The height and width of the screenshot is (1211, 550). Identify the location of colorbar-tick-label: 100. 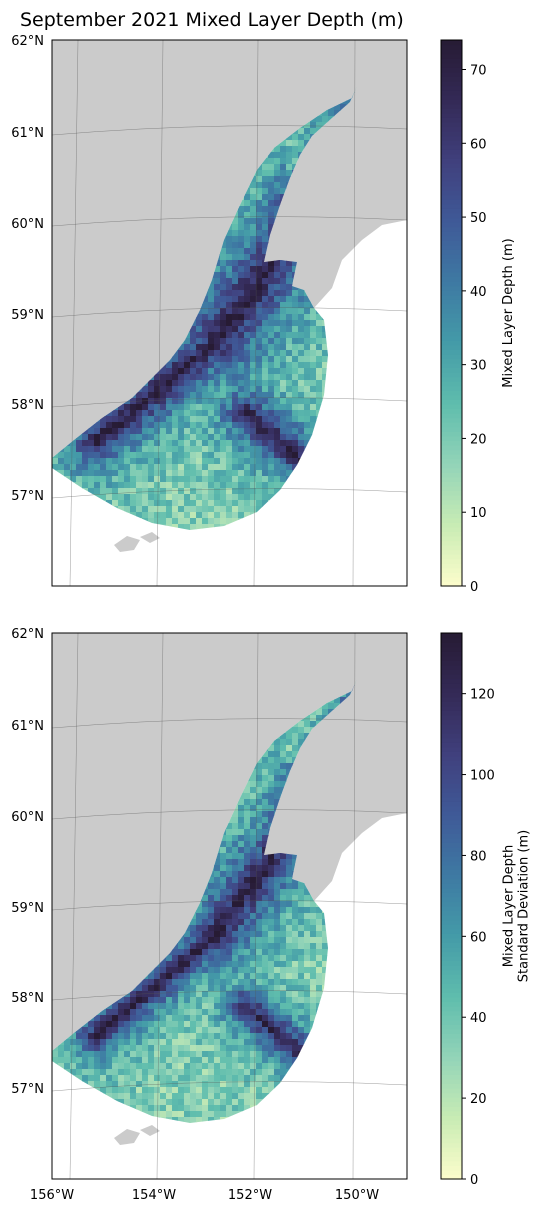
(482, 776).